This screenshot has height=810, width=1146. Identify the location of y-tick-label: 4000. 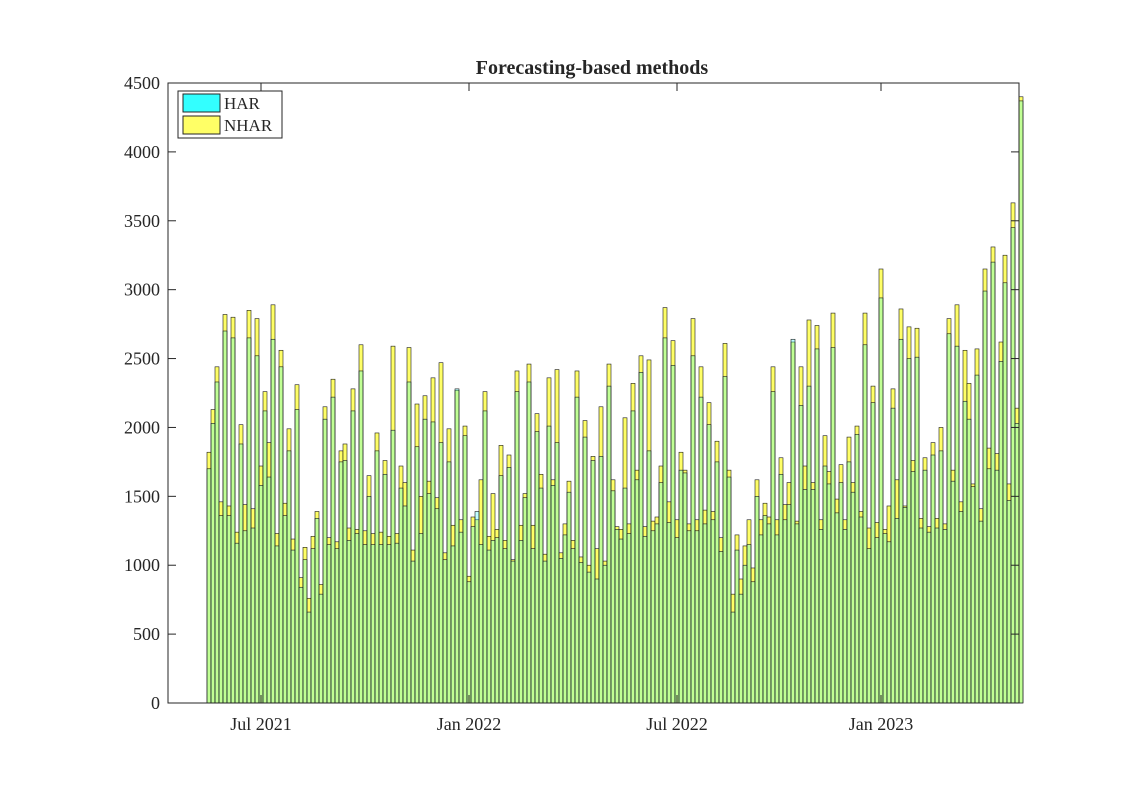
(142, 152).